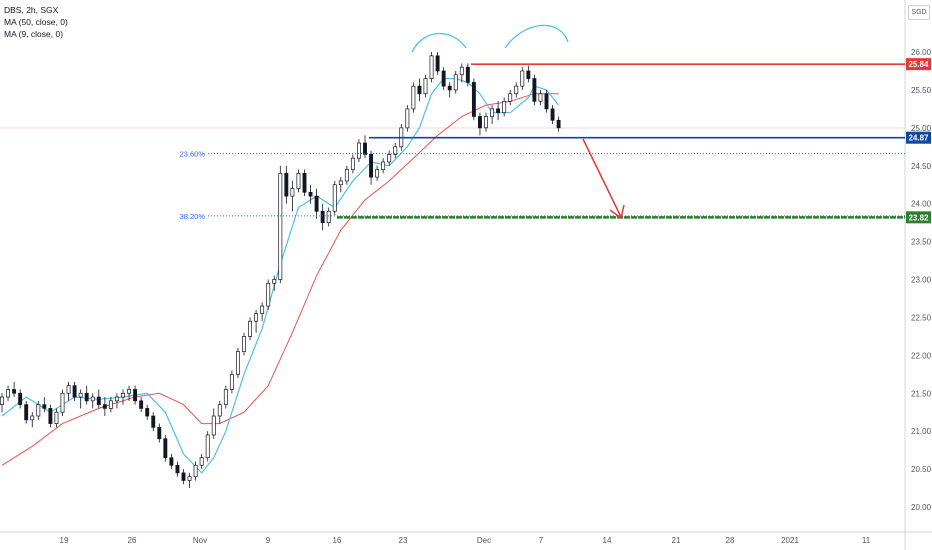 The image size is (932, 550). I want to click on y-tick-label: 24.50, so click(921, 166).